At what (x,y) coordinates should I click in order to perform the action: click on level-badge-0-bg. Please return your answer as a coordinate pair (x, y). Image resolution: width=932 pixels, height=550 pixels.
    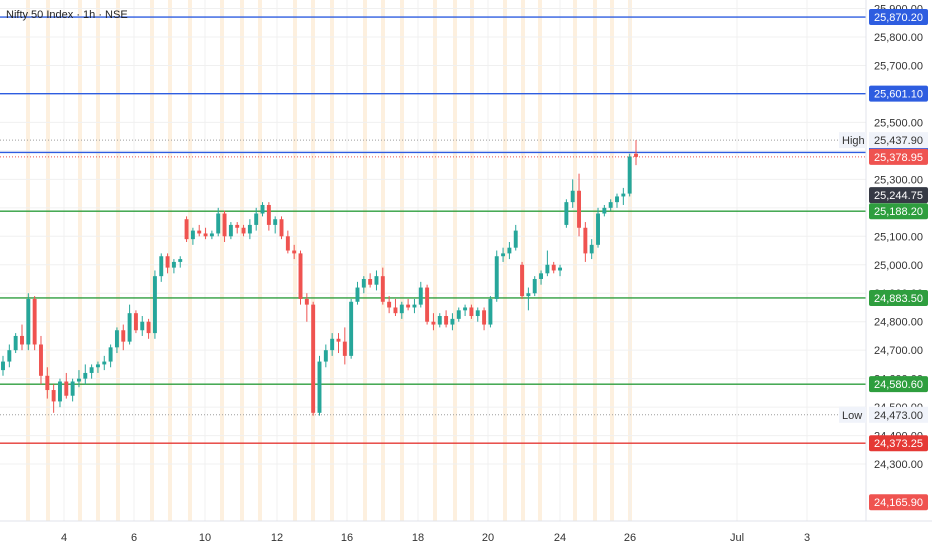
    Looking at the image, I should click on (898, 17).